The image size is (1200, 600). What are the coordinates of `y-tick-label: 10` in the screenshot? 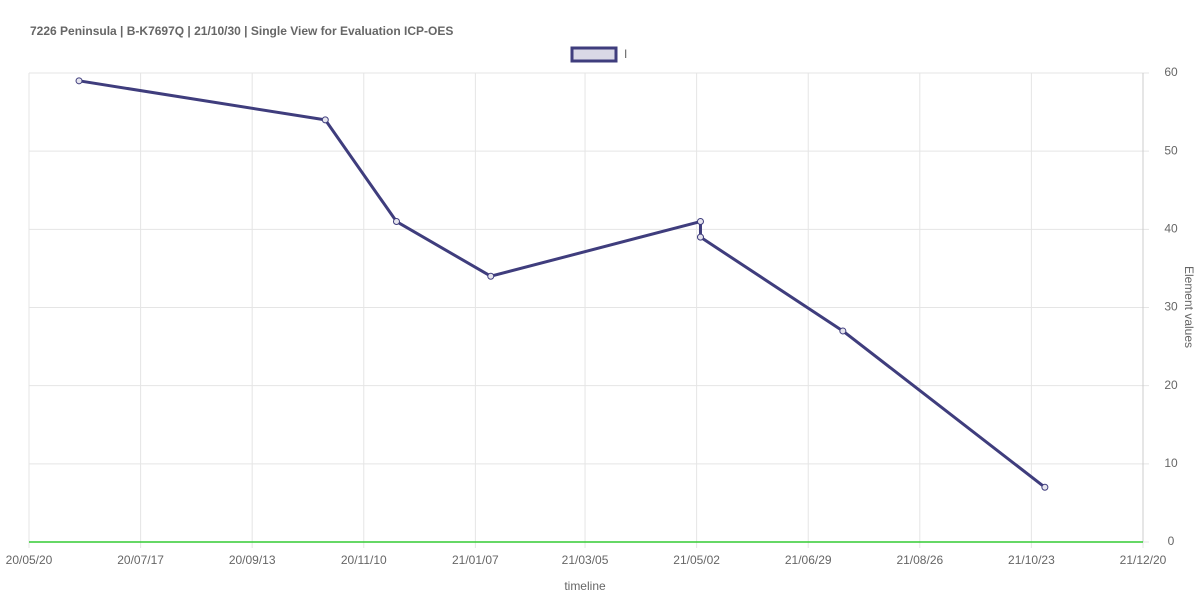 It's located at (1171, 463).